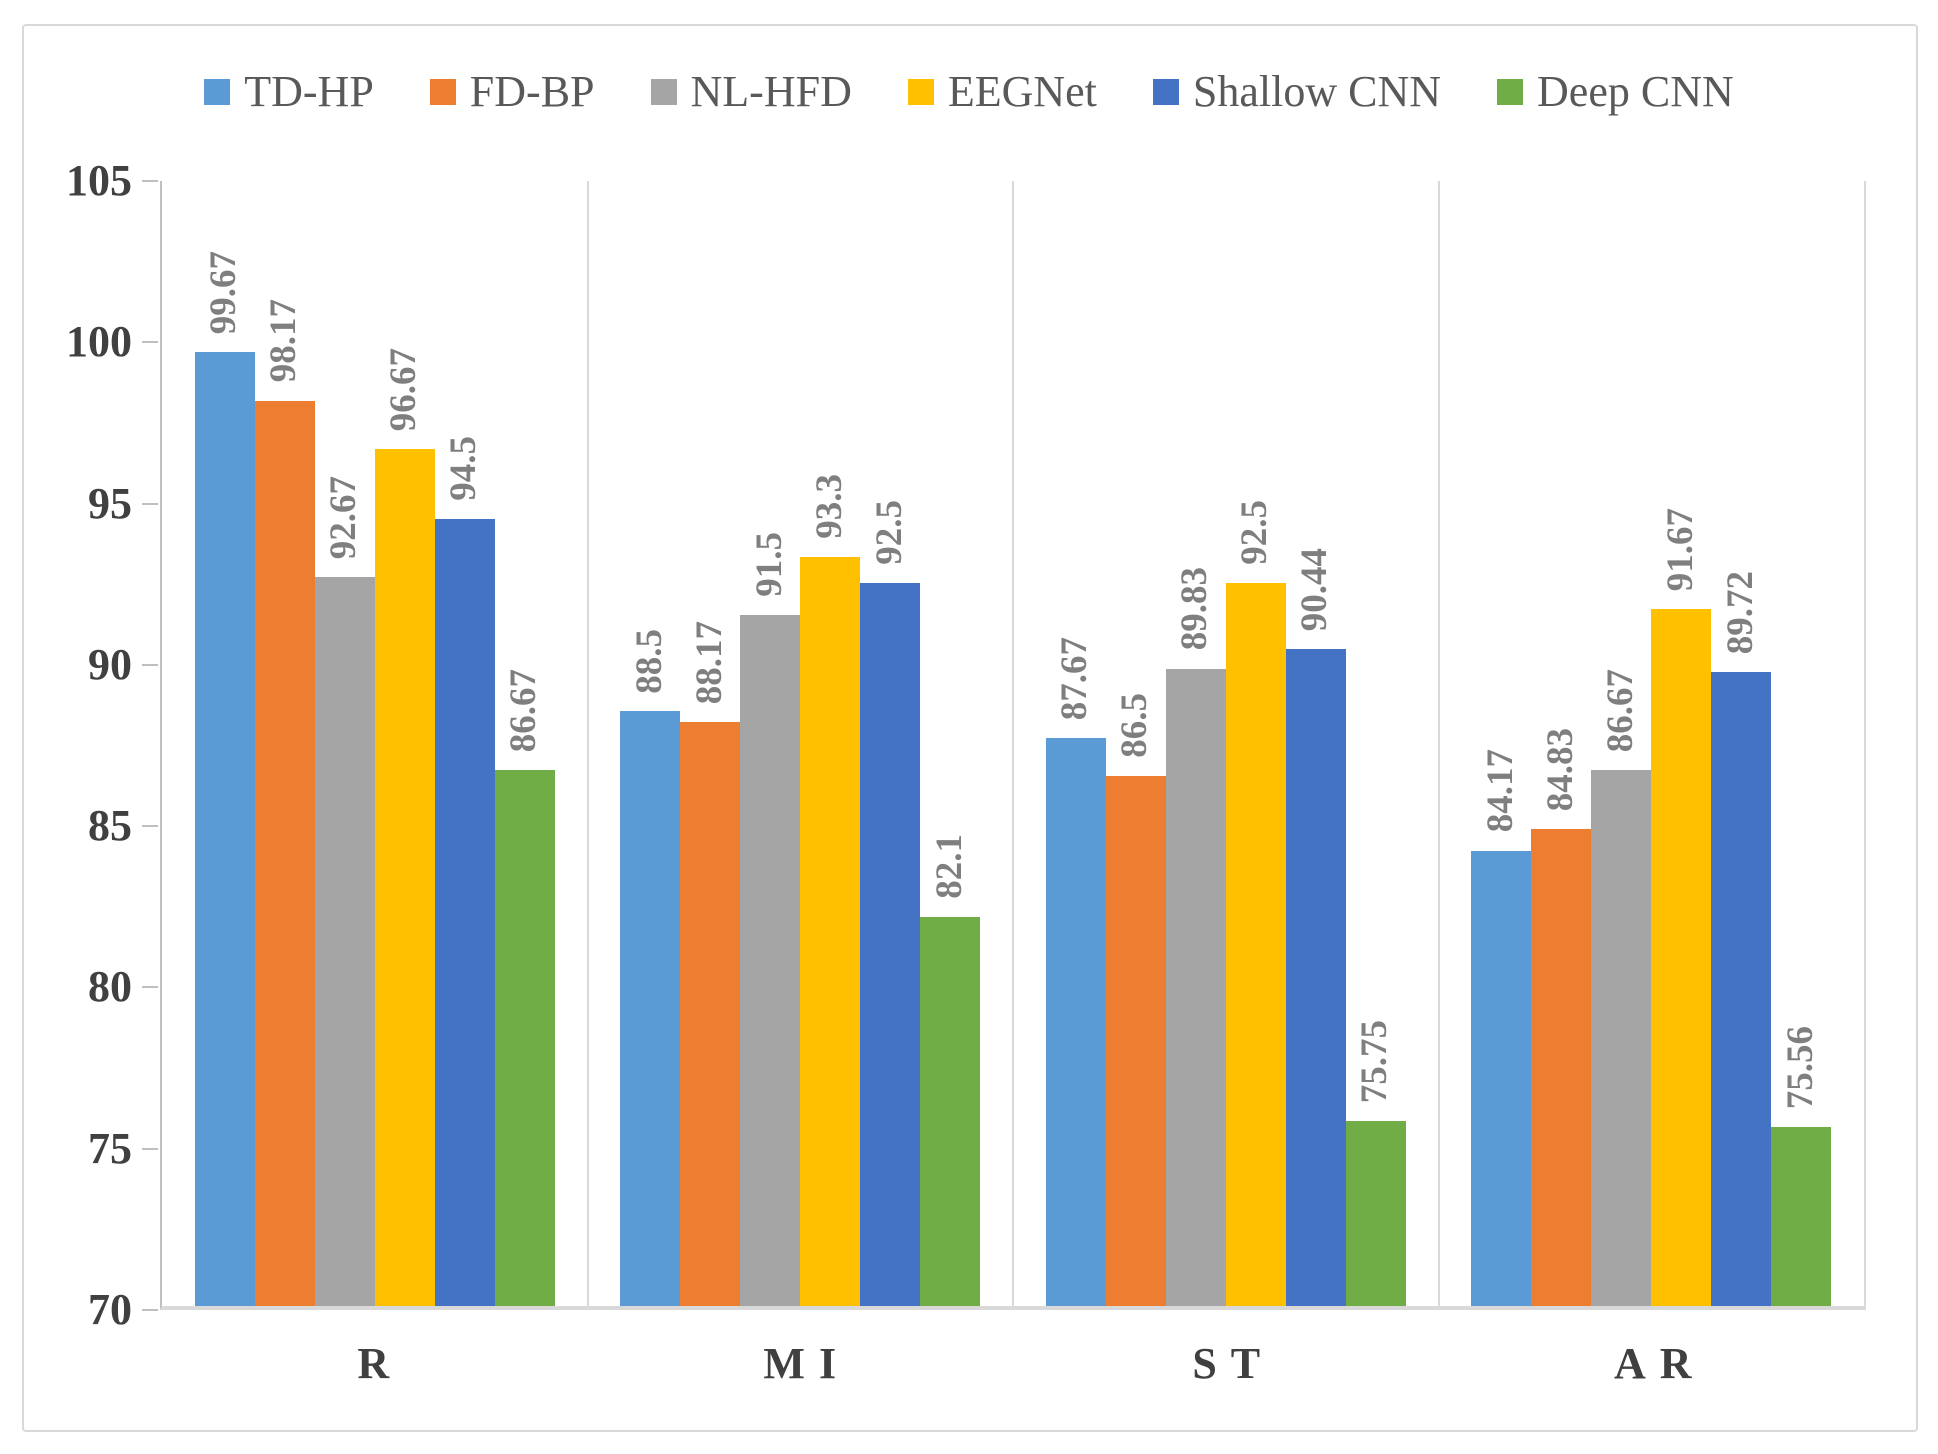 The width and height of the screenshot is (1938, 1454). Describe the element at coordinates (1375, 1061) in the screenshot. I see `bar-value-label: 75.75` at that location.